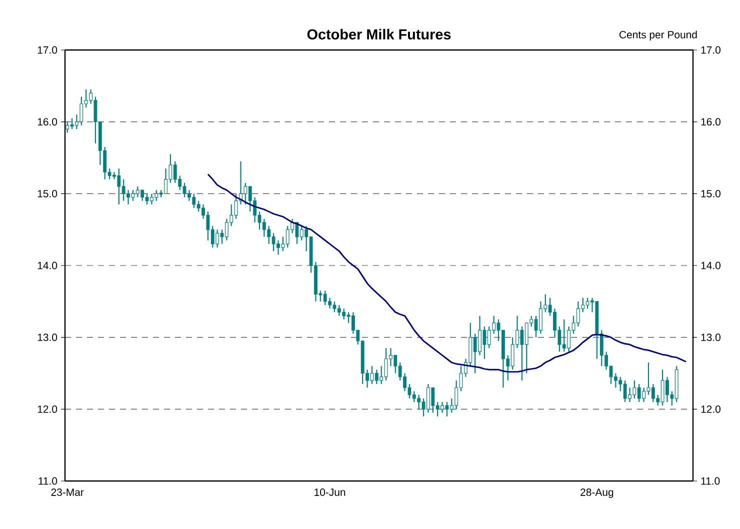 The image size is (740, 529). What do you see at coordinates (48, 194) in the screenshot?
I see `y-tick-label: 15.0` at bounding box center [48, 194].